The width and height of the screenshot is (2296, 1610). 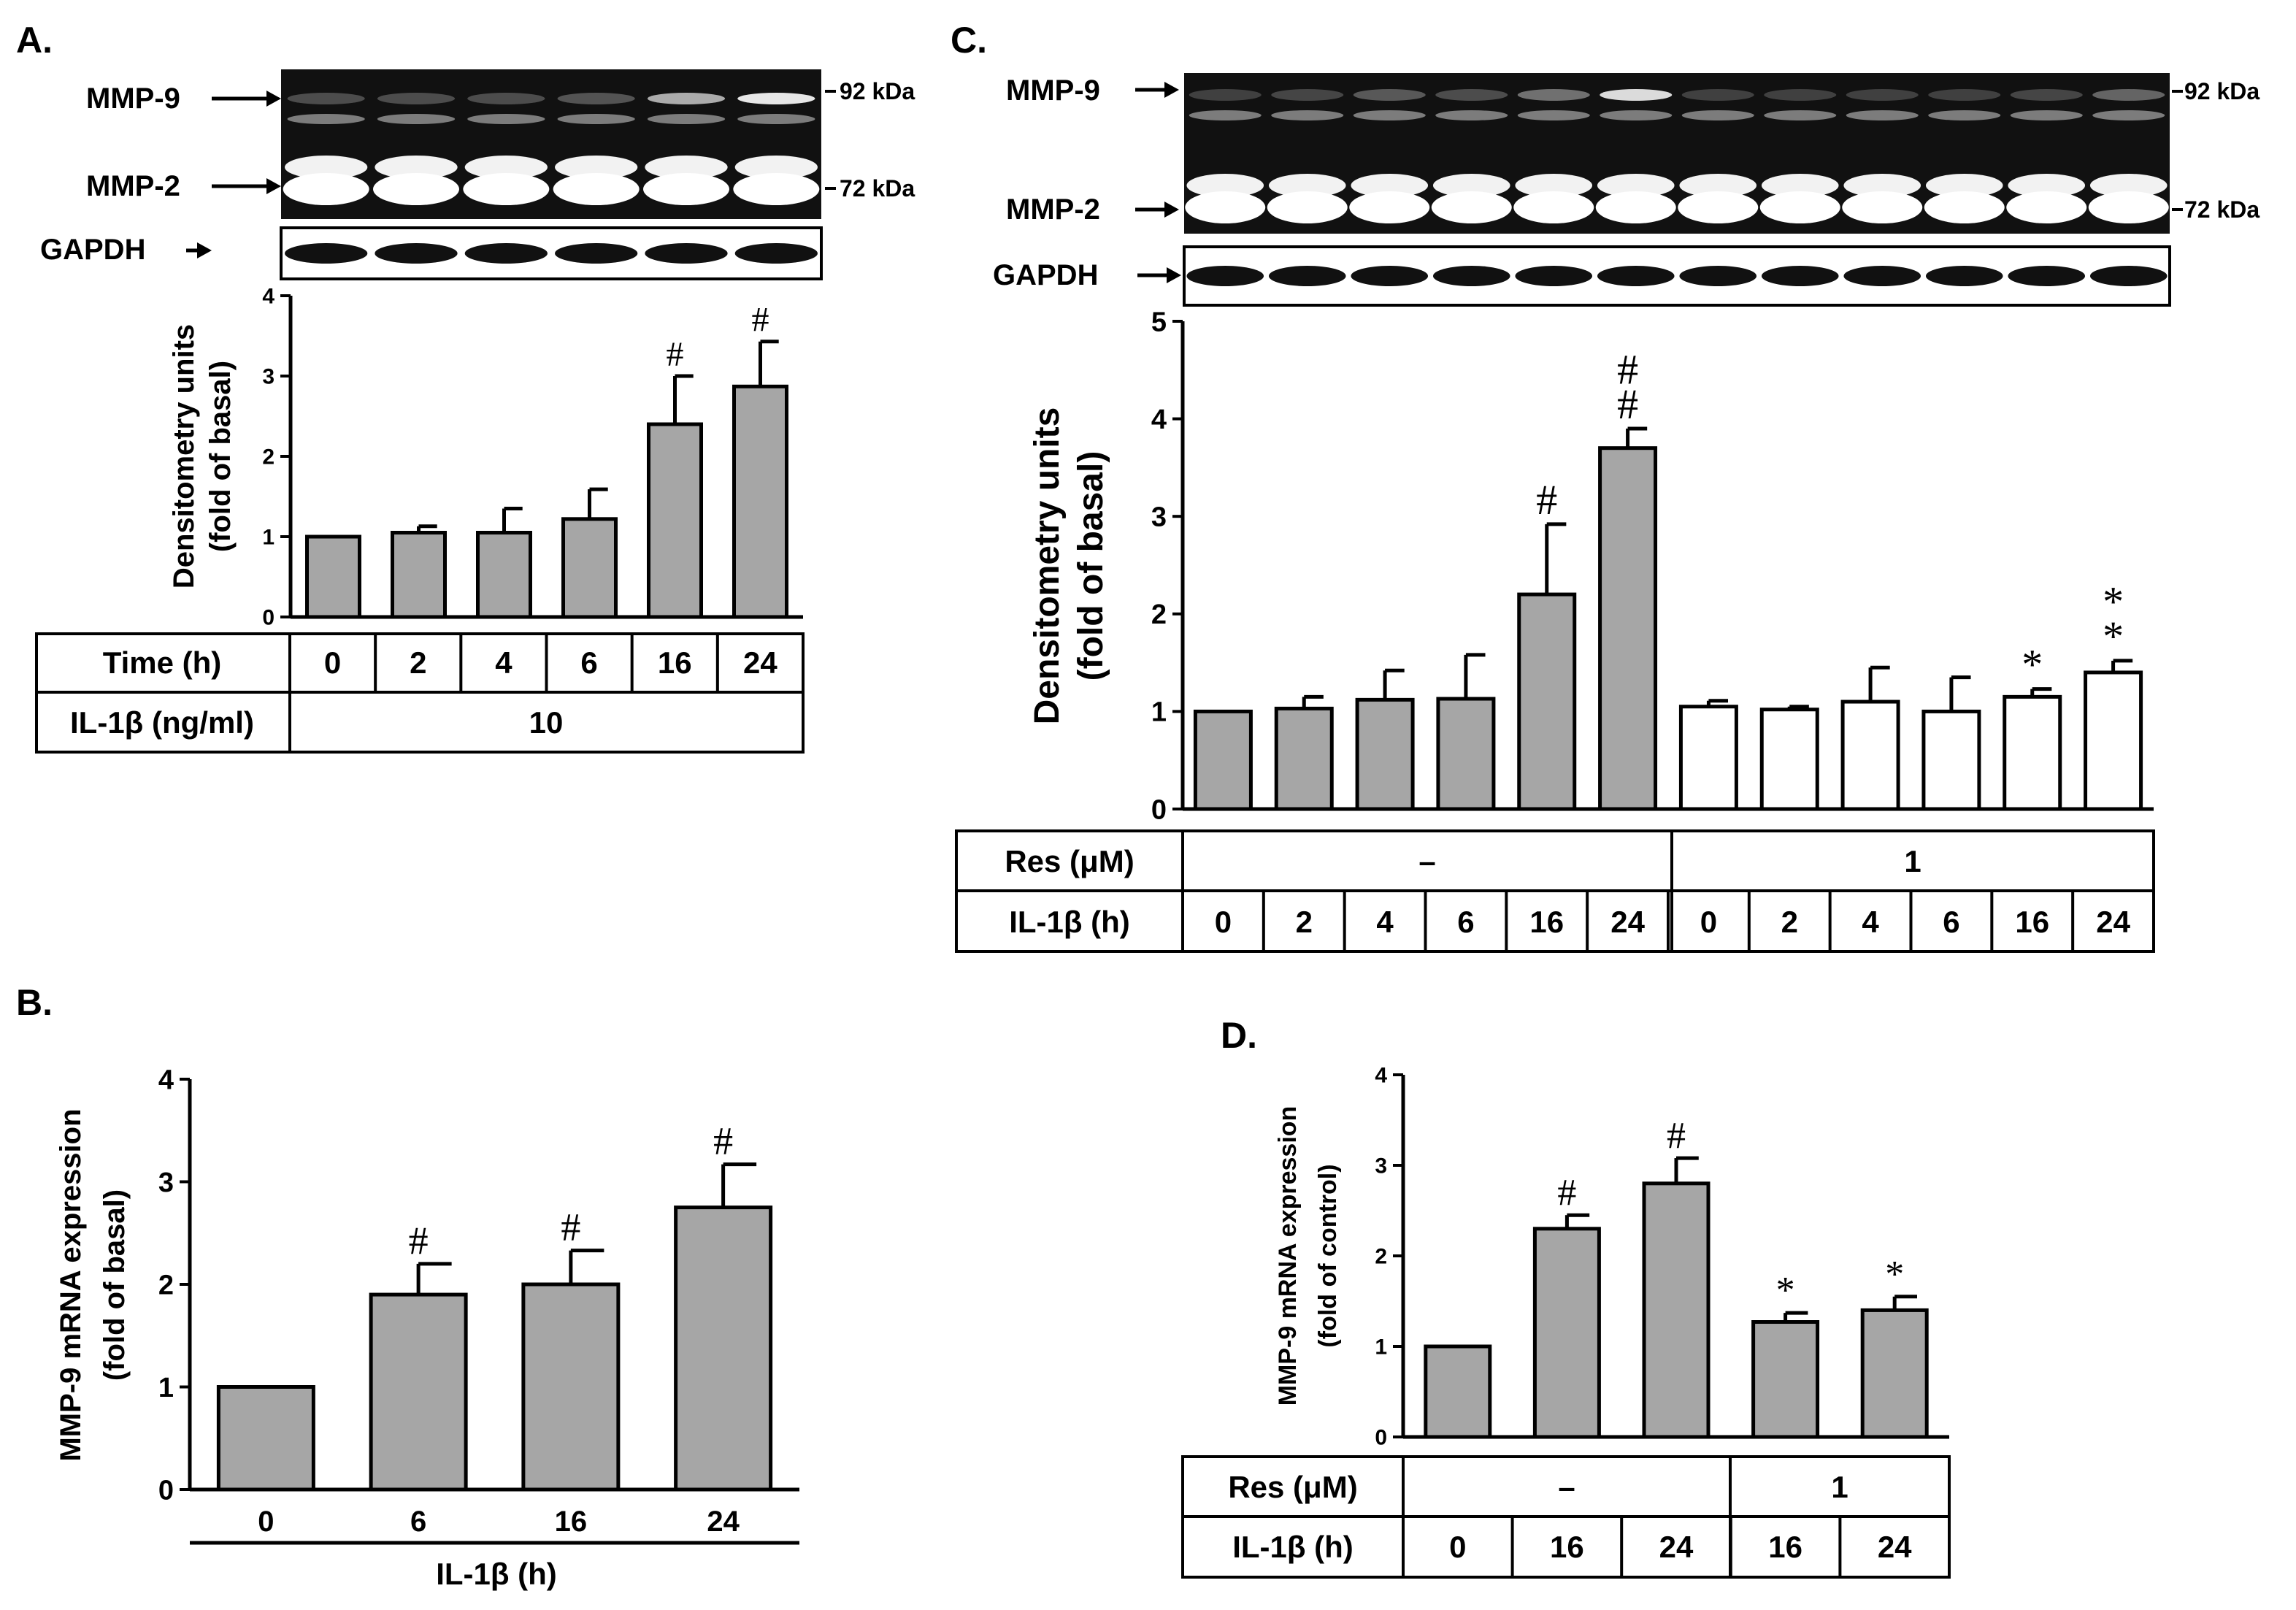 I want to click on blot-c-gapdh-bands, so click(x=1677, y=276).